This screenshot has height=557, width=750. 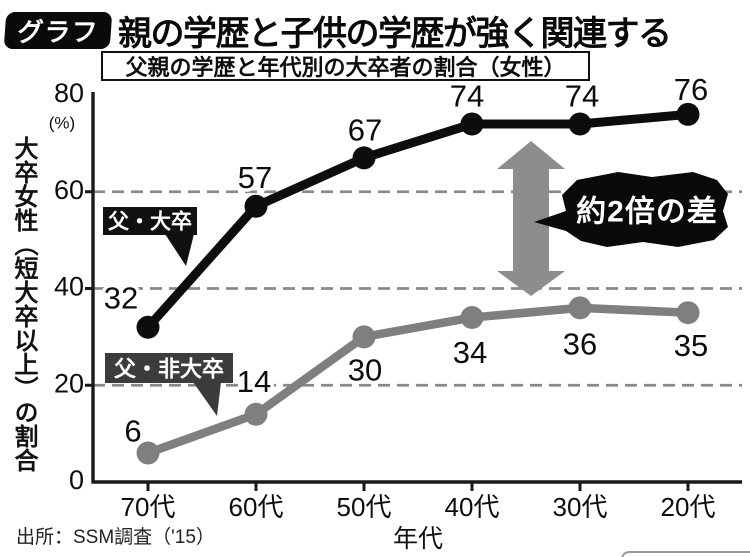 I want to click on value-label: 32, so click(x=121, y=298).